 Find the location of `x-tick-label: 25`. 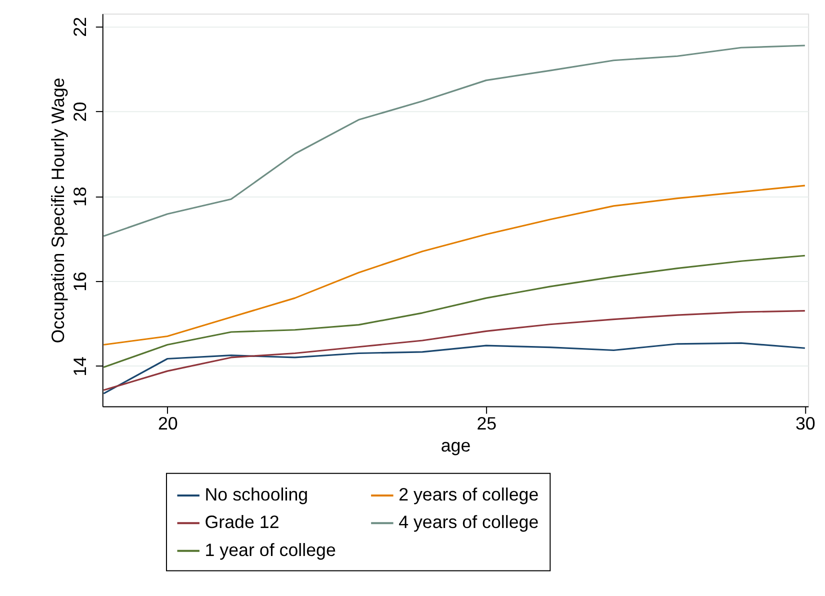

x-tick-label: 25 is located at coordinates (486, 424).